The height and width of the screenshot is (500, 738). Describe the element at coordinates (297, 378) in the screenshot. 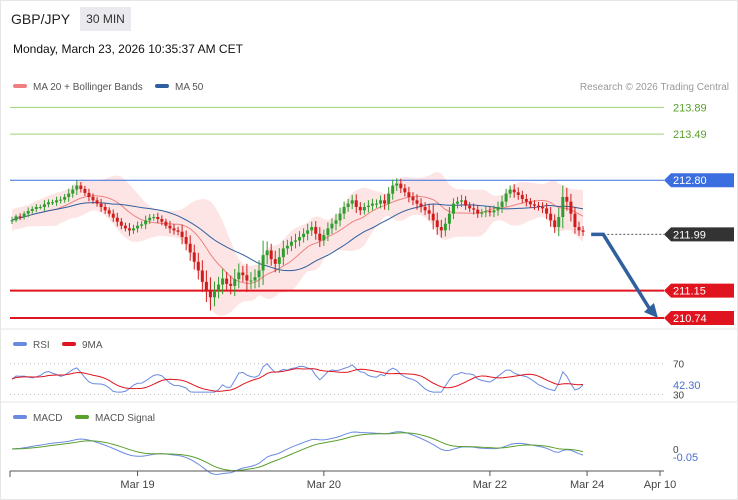

I see `rsi-line` at that location.